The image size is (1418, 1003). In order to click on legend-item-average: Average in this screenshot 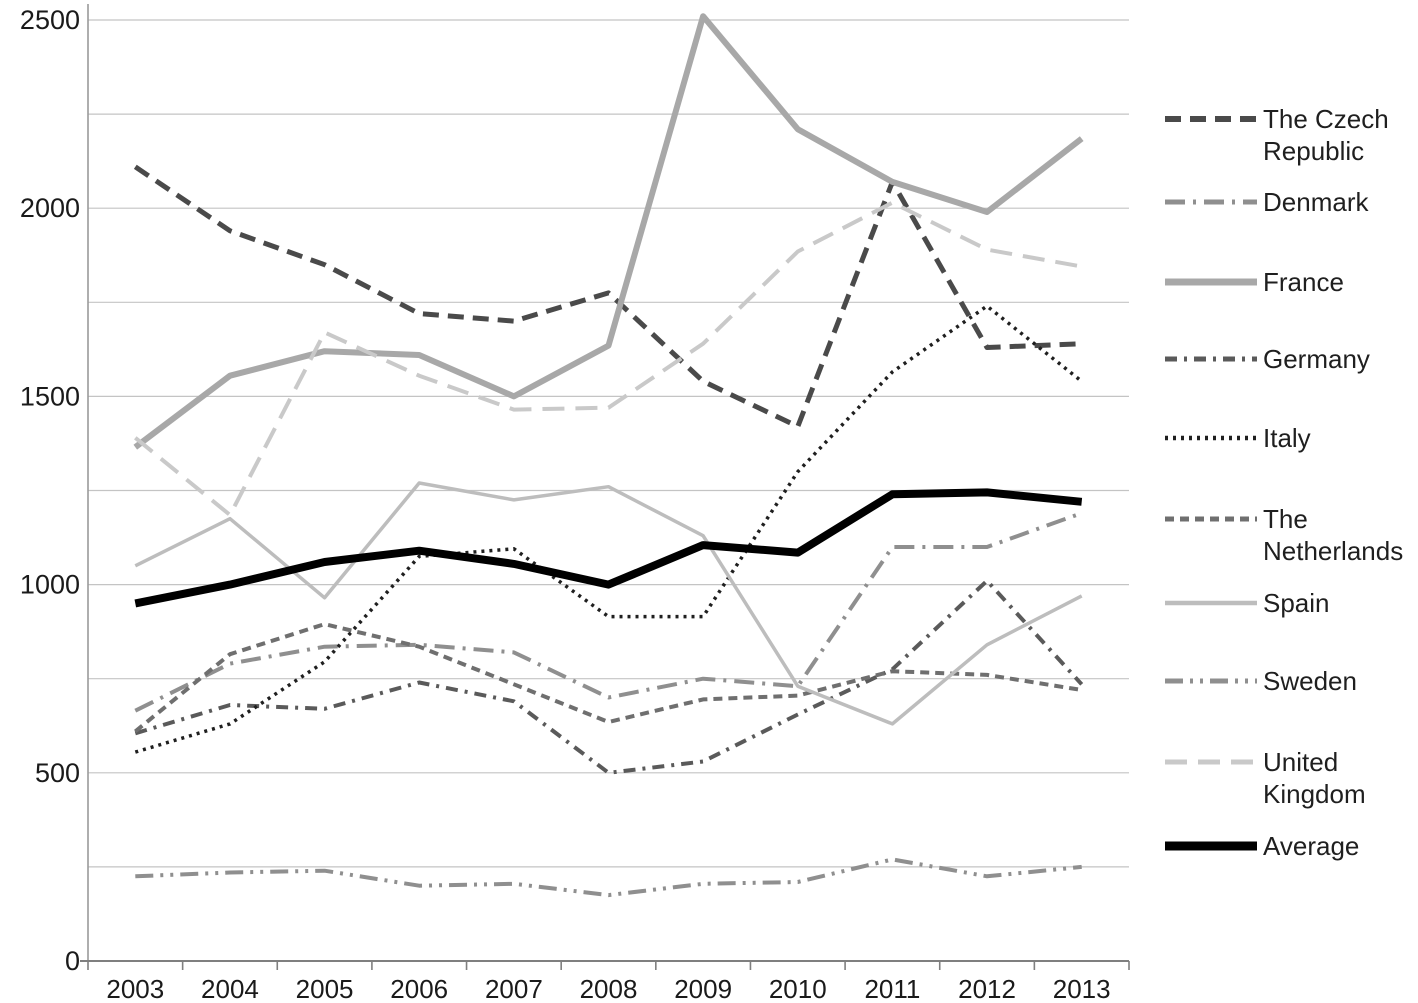, I will do `click(1261, 846)`.